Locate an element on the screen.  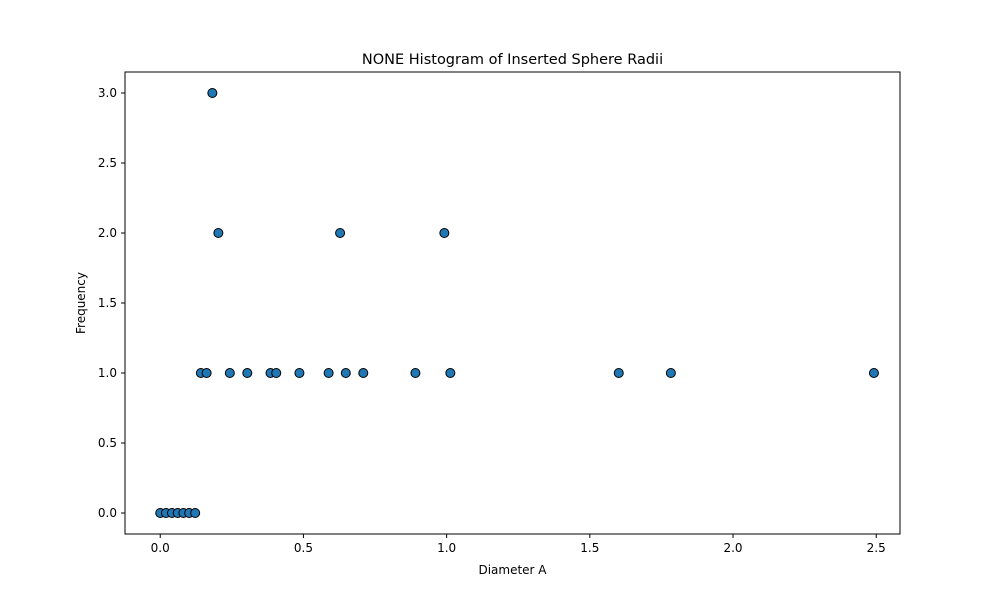
y-axis-ticks: 0.0 0.5 1.0 1.5 2.0 2.5 3.0 is located at coordinates (111, 303).